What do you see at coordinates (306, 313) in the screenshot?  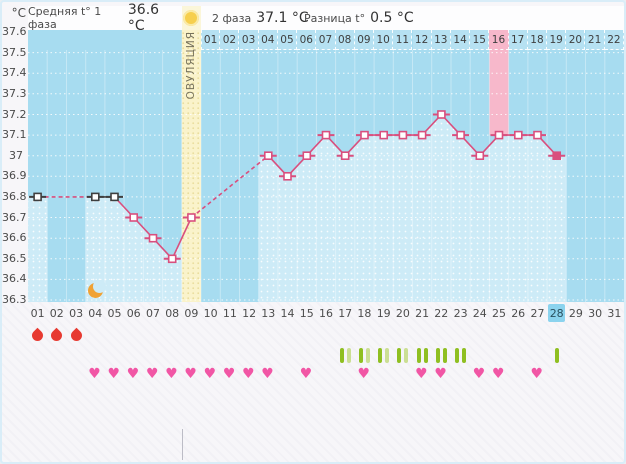 I see `cycle-day-cell: 15` at bounding box center [306, 313].